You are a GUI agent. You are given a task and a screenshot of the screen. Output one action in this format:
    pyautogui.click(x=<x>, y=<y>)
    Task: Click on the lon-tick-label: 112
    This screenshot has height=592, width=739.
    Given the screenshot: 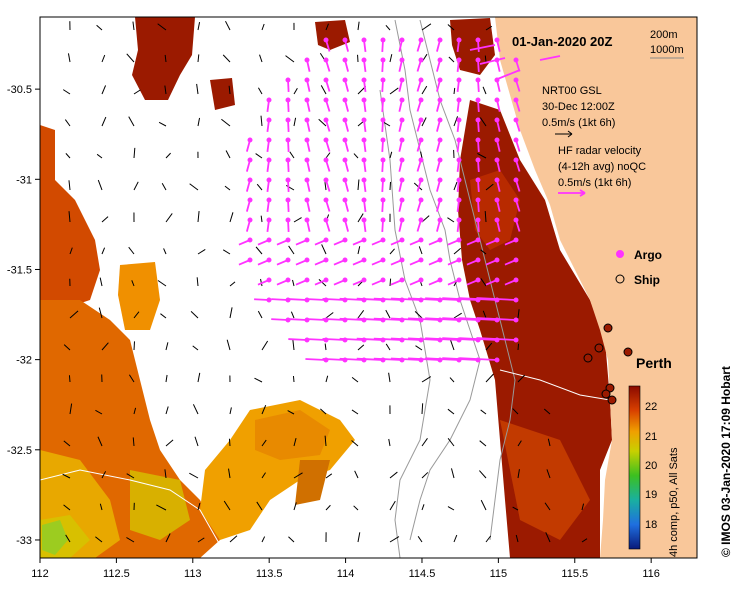 What is the action you would take?
    pyautogui.click(x=40, y=574)
    